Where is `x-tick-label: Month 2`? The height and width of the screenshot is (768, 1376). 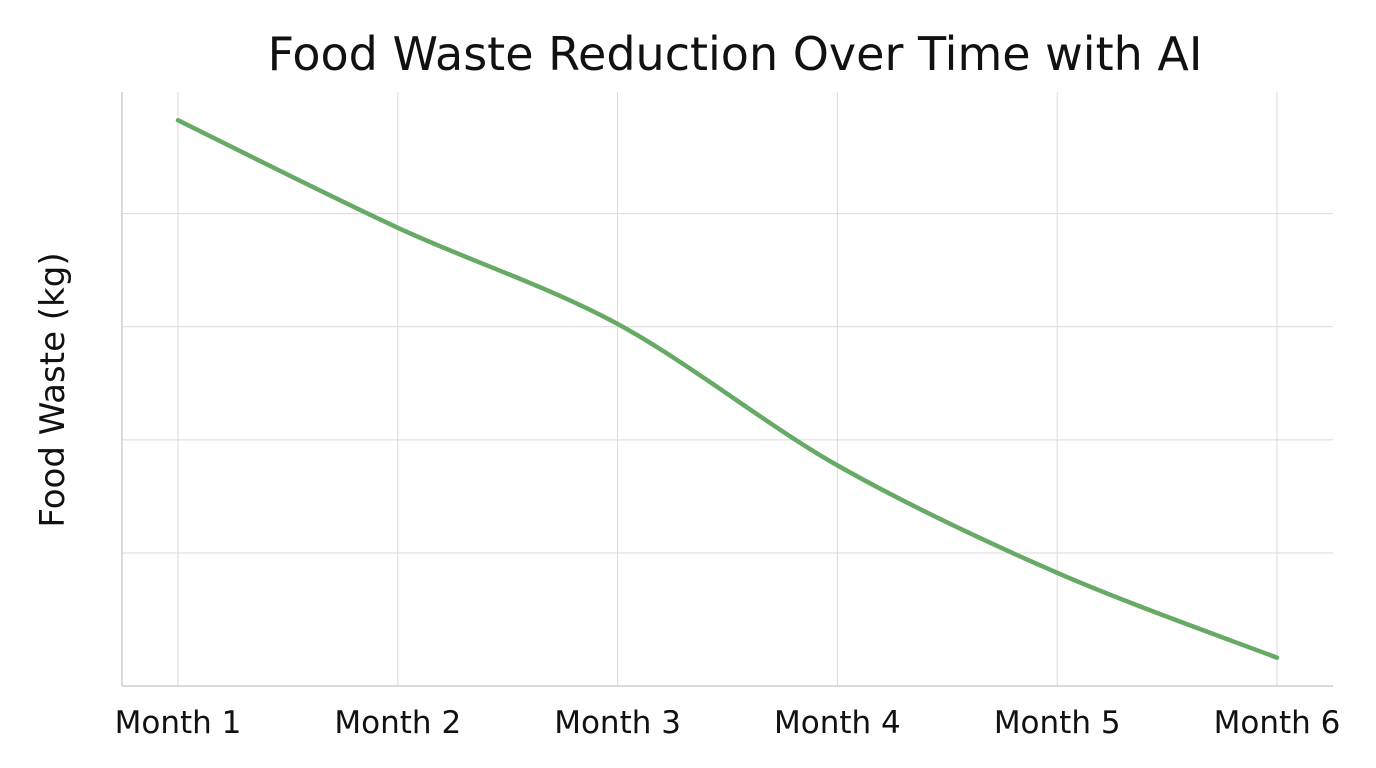
x-tick-label: Month 2 is located at coordinates (397, 723).